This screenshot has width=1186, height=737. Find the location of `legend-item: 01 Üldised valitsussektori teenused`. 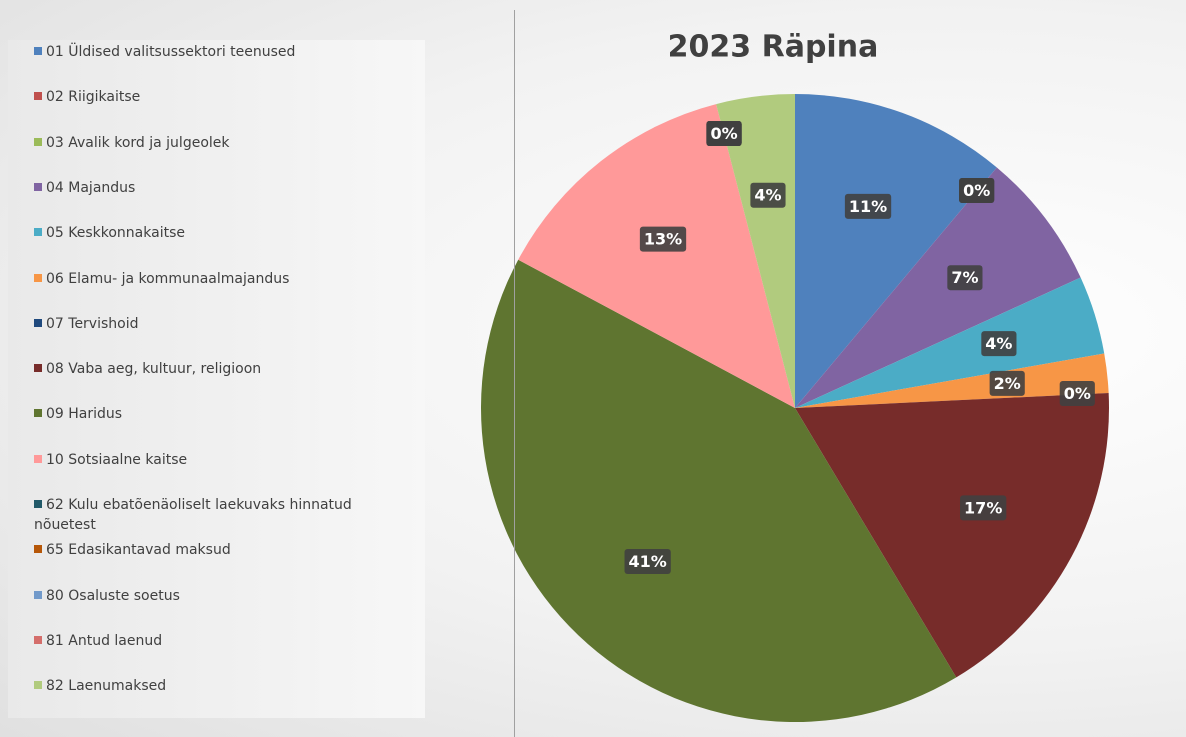

legend-item: 01 Üldised valitsussektori teenused is located at coordinates (224, 52).